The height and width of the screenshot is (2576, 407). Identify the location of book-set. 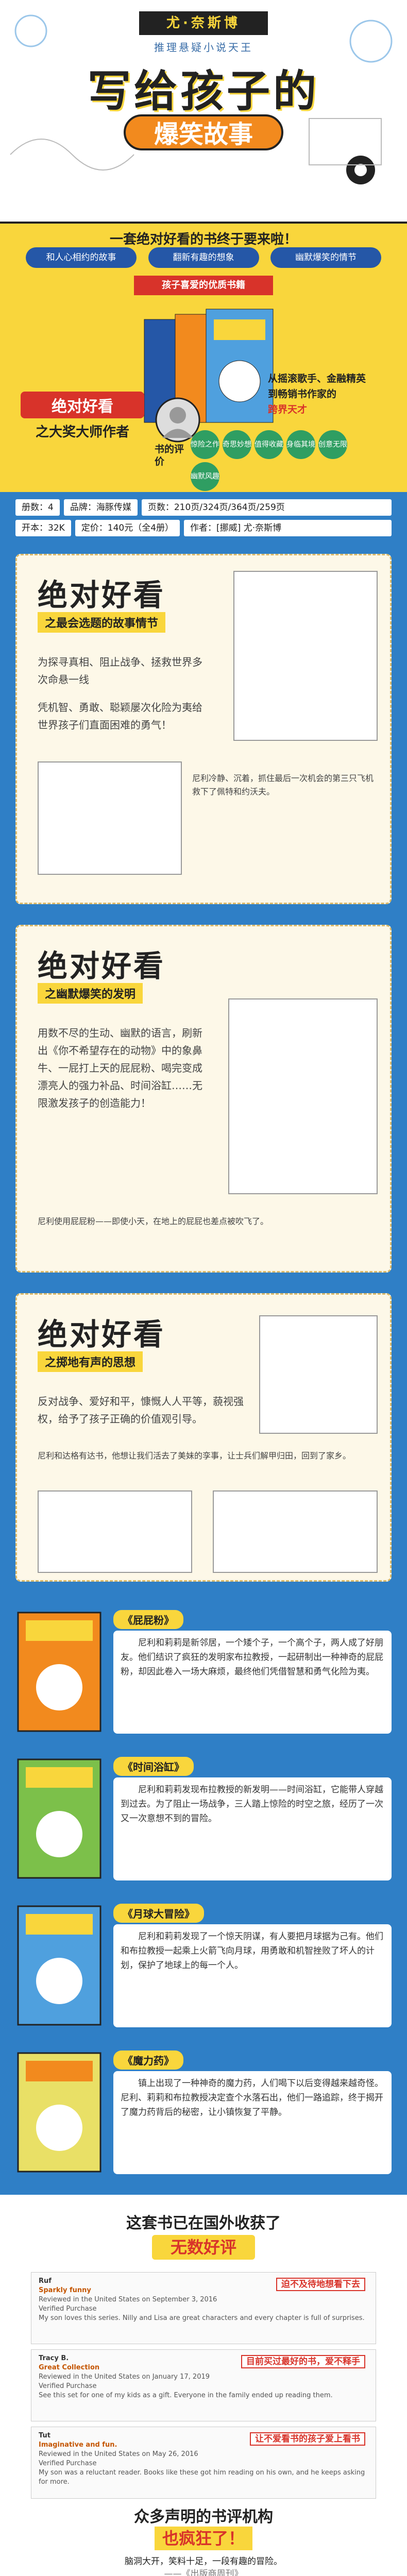
(209, 366).